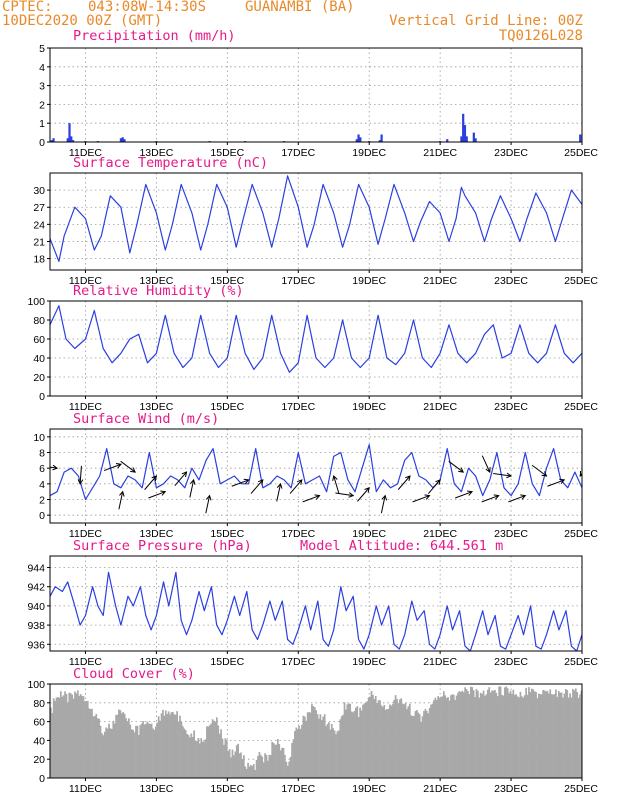  Describe the element at coordinates (85, 662) in the screenshot. I see `pressure-xtick-0: 11DEC` at that location.